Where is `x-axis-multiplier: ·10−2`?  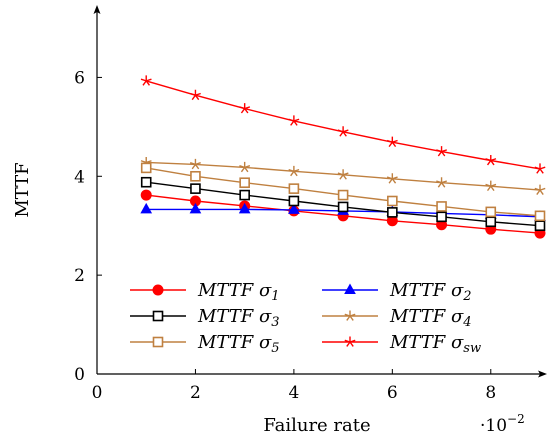
x-axis-multiplier: ·10−2 is located at coordinates (502, 424).